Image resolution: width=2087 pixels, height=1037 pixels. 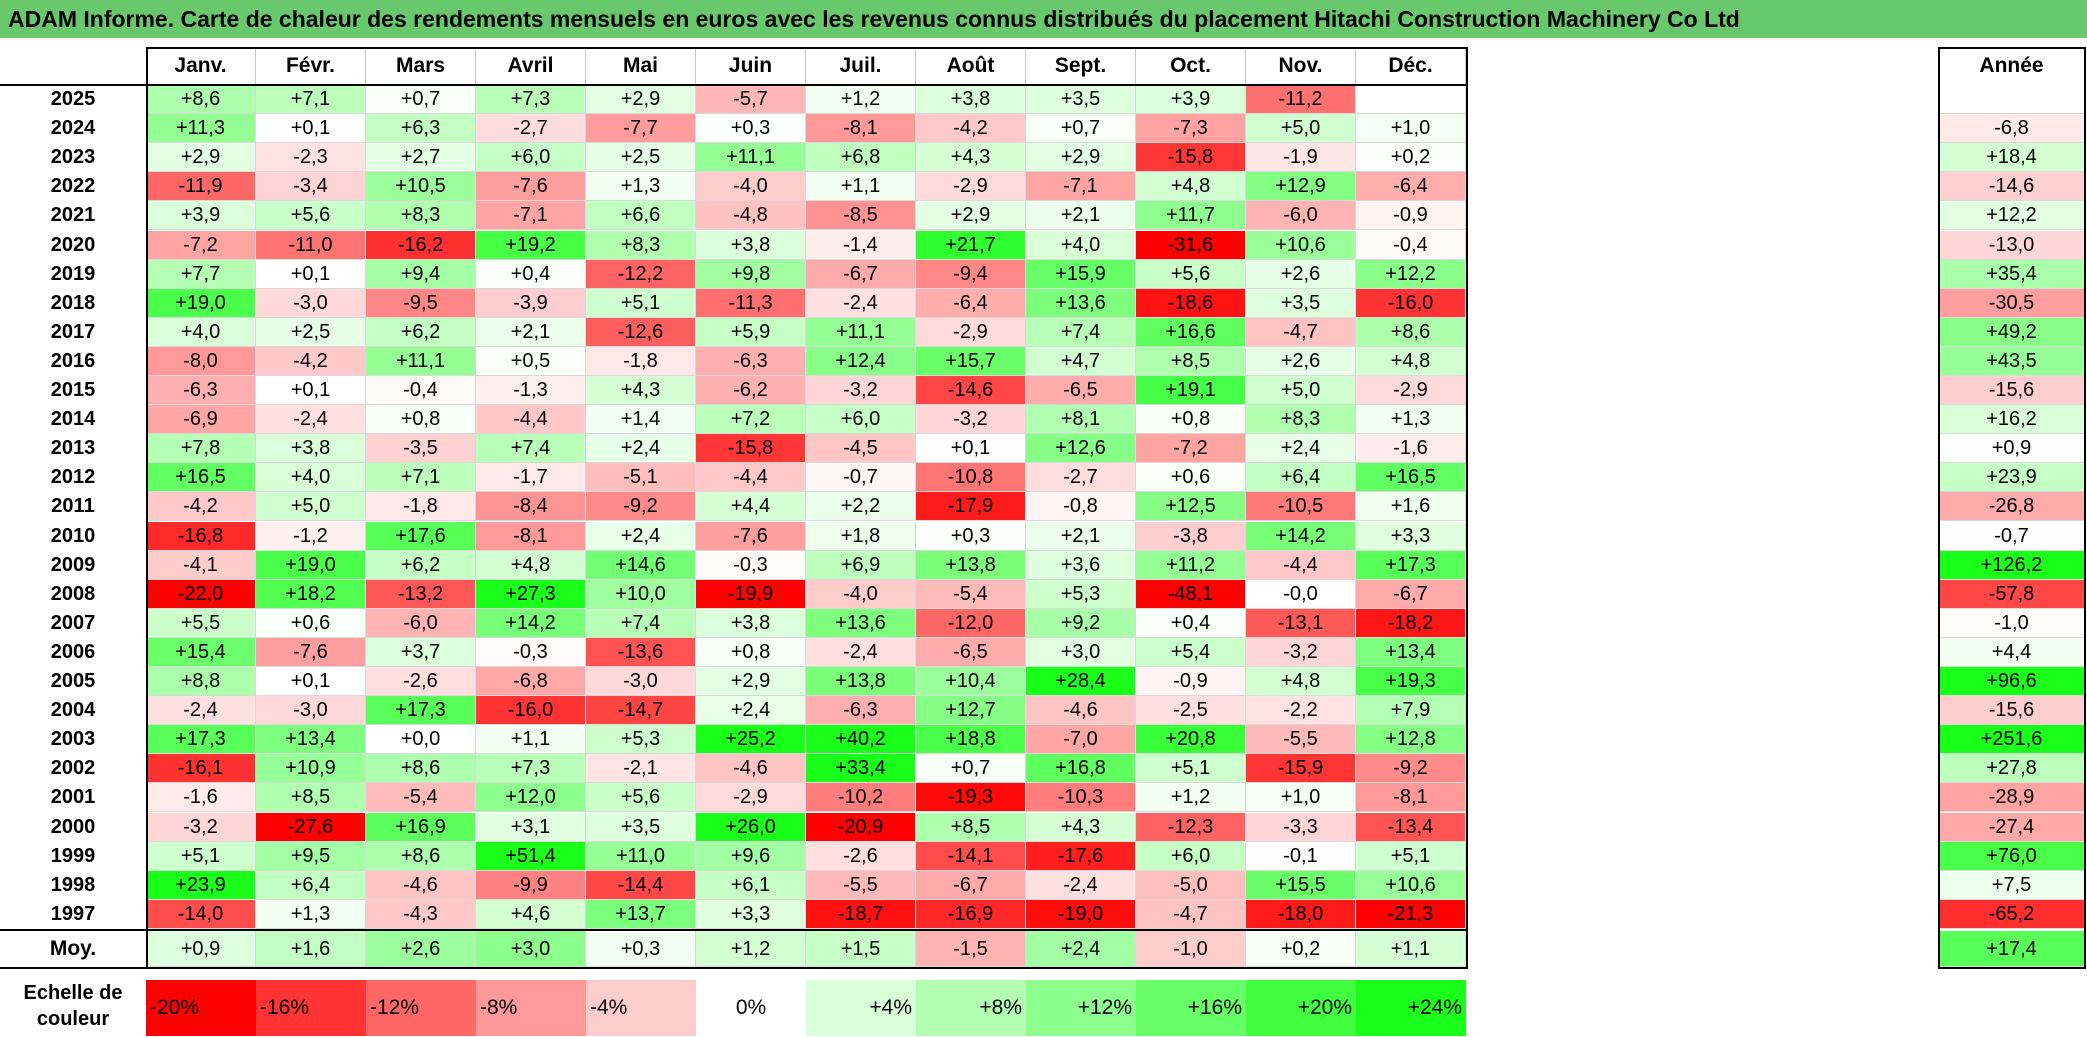 I want to click on heatmap-cell: +4,4, so click(x=751, y=507).